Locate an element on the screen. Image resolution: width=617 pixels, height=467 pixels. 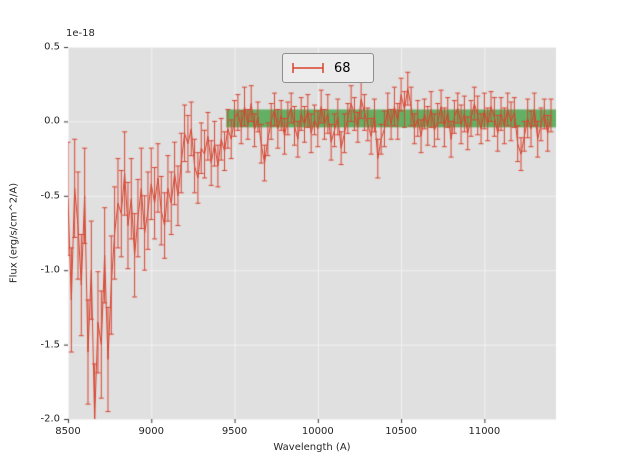
y-tick-label: -0.5 is located at coordinates (50, 196).